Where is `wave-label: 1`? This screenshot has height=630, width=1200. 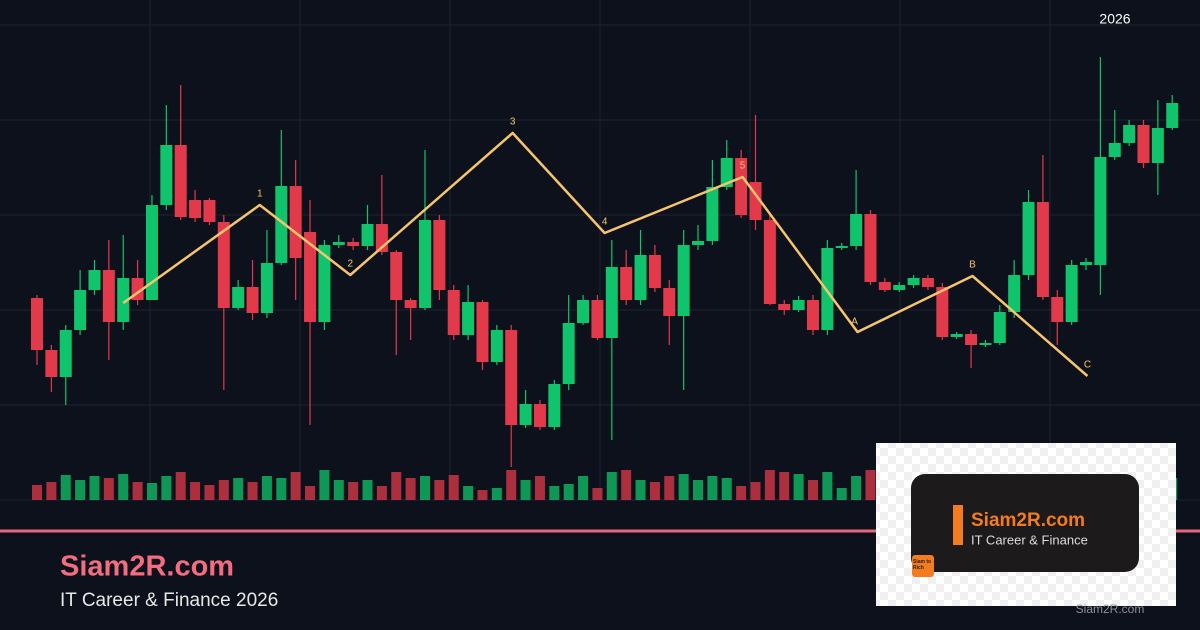
wave-label: 1 is located at coordinates (260, 194).